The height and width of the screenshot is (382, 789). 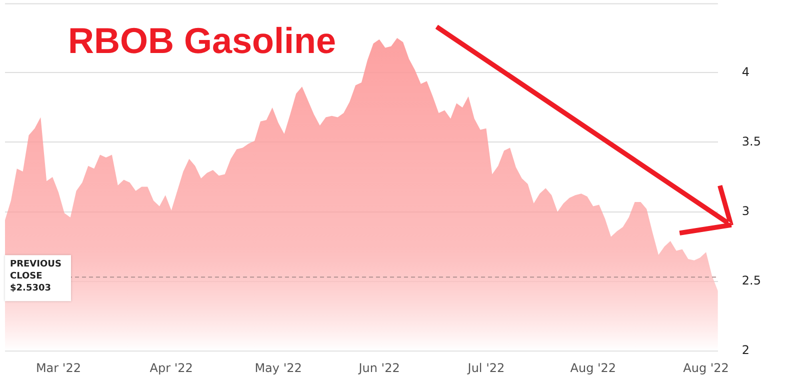 What do you see at coordinates (752, 280) in the screenshot?
I see `y-tick-label: 2.5` at bounding box center [752, 280].